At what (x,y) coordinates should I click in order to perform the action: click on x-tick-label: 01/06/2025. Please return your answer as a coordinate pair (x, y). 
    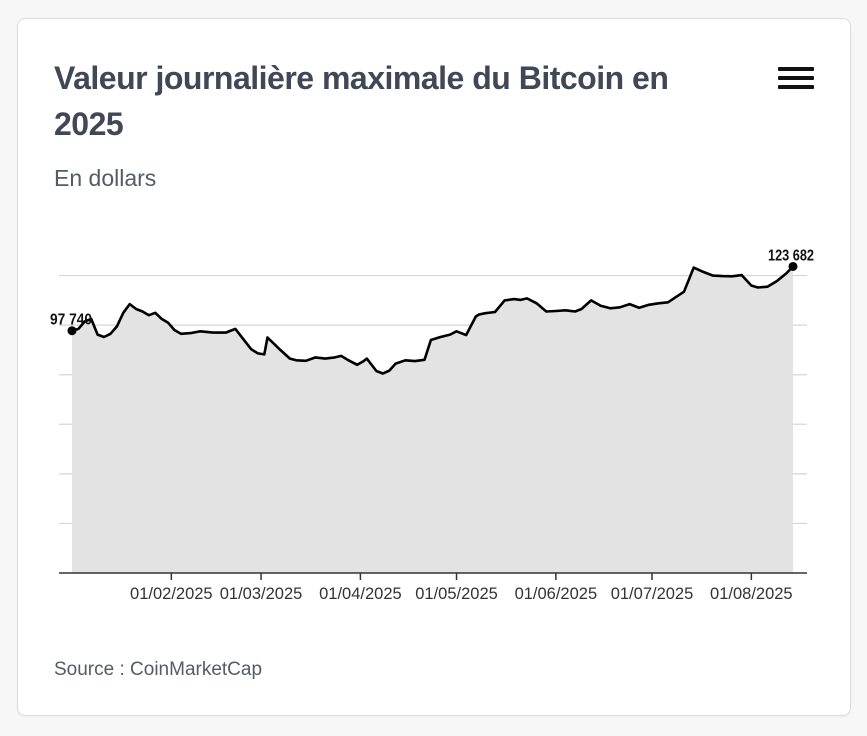
    Looking at the image, I should click on (556, 594).